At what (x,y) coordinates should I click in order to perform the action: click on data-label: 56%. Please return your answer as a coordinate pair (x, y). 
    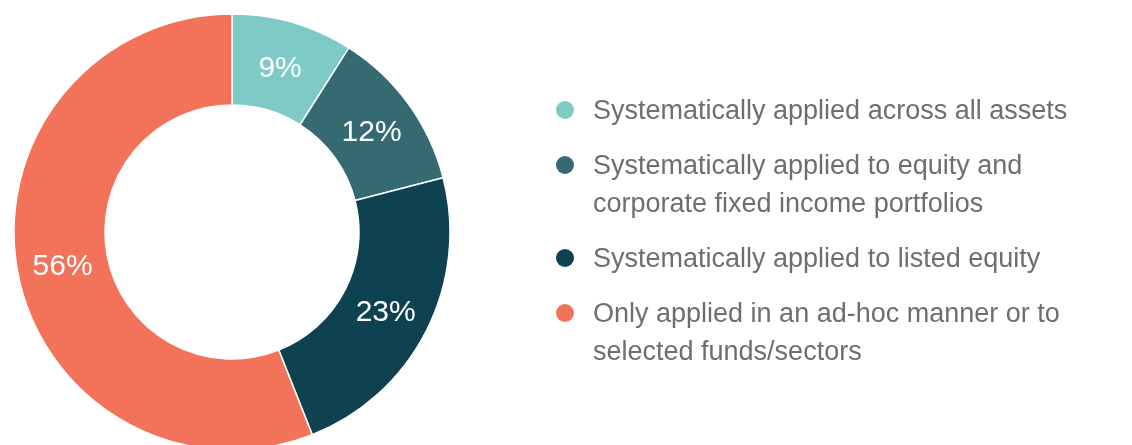
    Looking at the image, I should click on (62, 264).